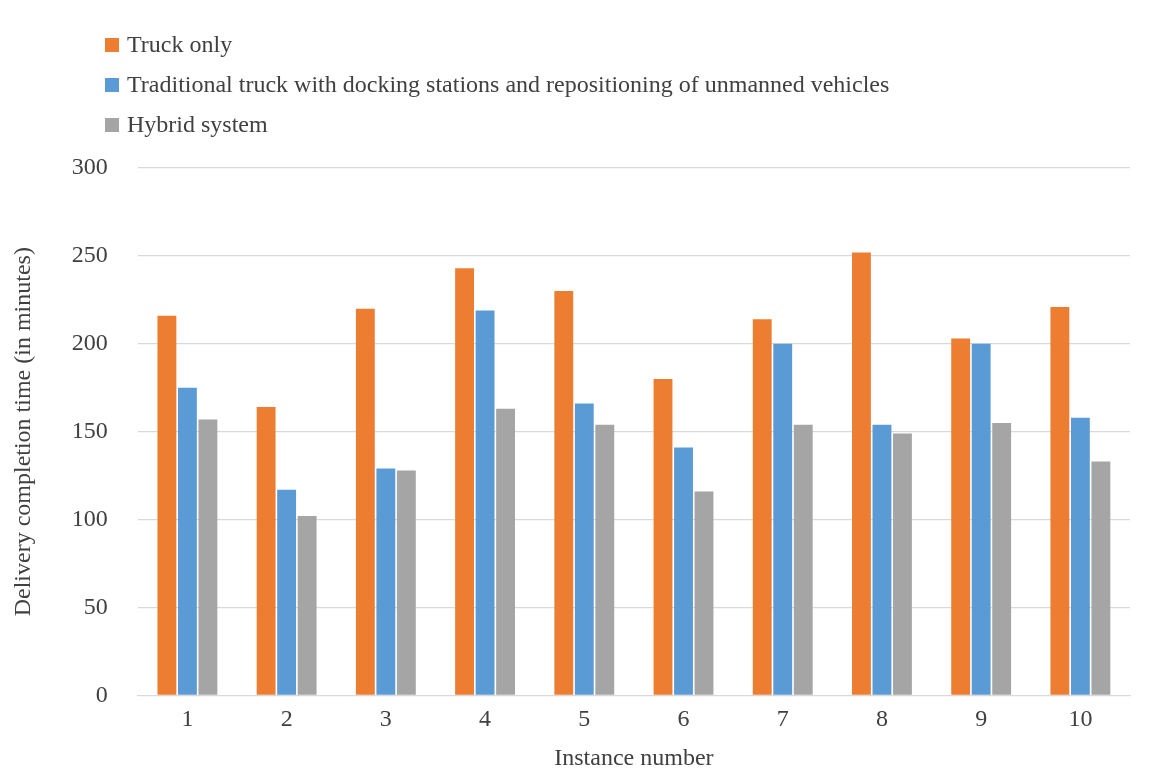  Describe the element at coordinates (634, 756) in the screenshot. I see `x-axis-title: Instance number` at that location.